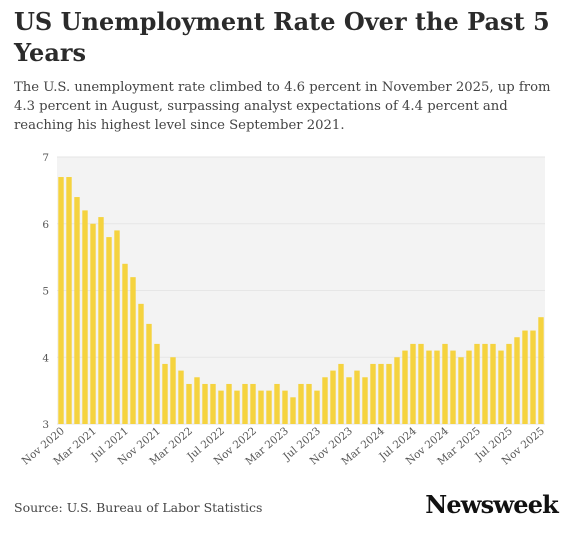  What do you see at coordinates (301, 403) in the screenshot?
I see `bar-may-2023` at bounding box center [301, 403].